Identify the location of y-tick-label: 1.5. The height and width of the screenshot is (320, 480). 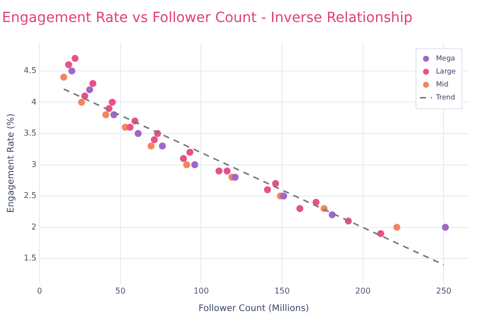
(30, 258).